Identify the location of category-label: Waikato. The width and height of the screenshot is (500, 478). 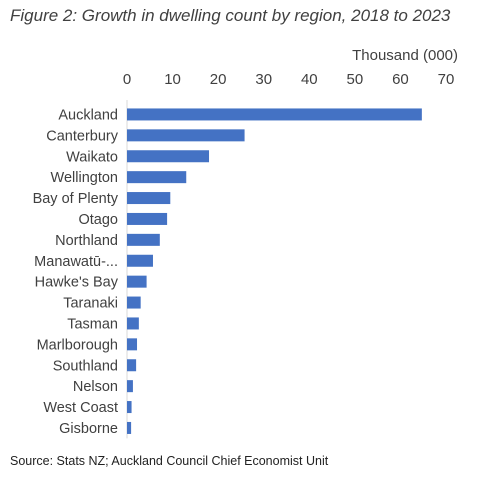
(92, 157).